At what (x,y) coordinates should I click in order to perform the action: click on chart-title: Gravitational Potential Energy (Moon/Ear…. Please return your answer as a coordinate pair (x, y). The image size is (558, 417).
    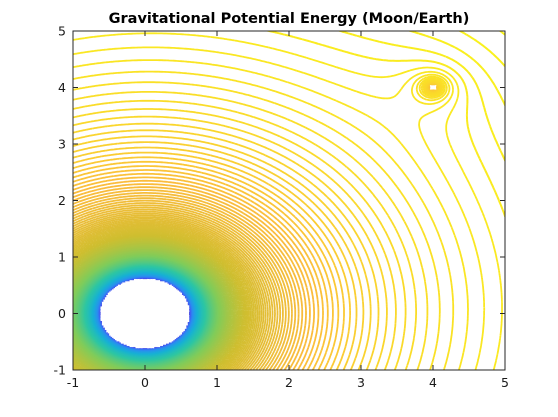
    Looking at the image, I should click on (289, 19).